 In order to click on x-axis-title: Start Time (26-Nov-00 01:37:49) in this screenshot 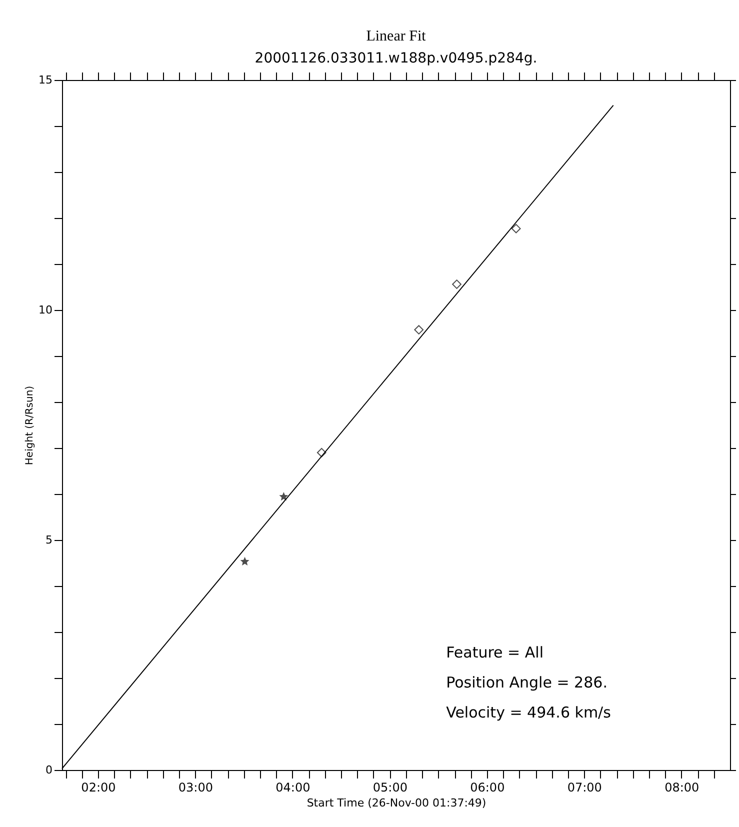, I will do `click(396, 803)`.